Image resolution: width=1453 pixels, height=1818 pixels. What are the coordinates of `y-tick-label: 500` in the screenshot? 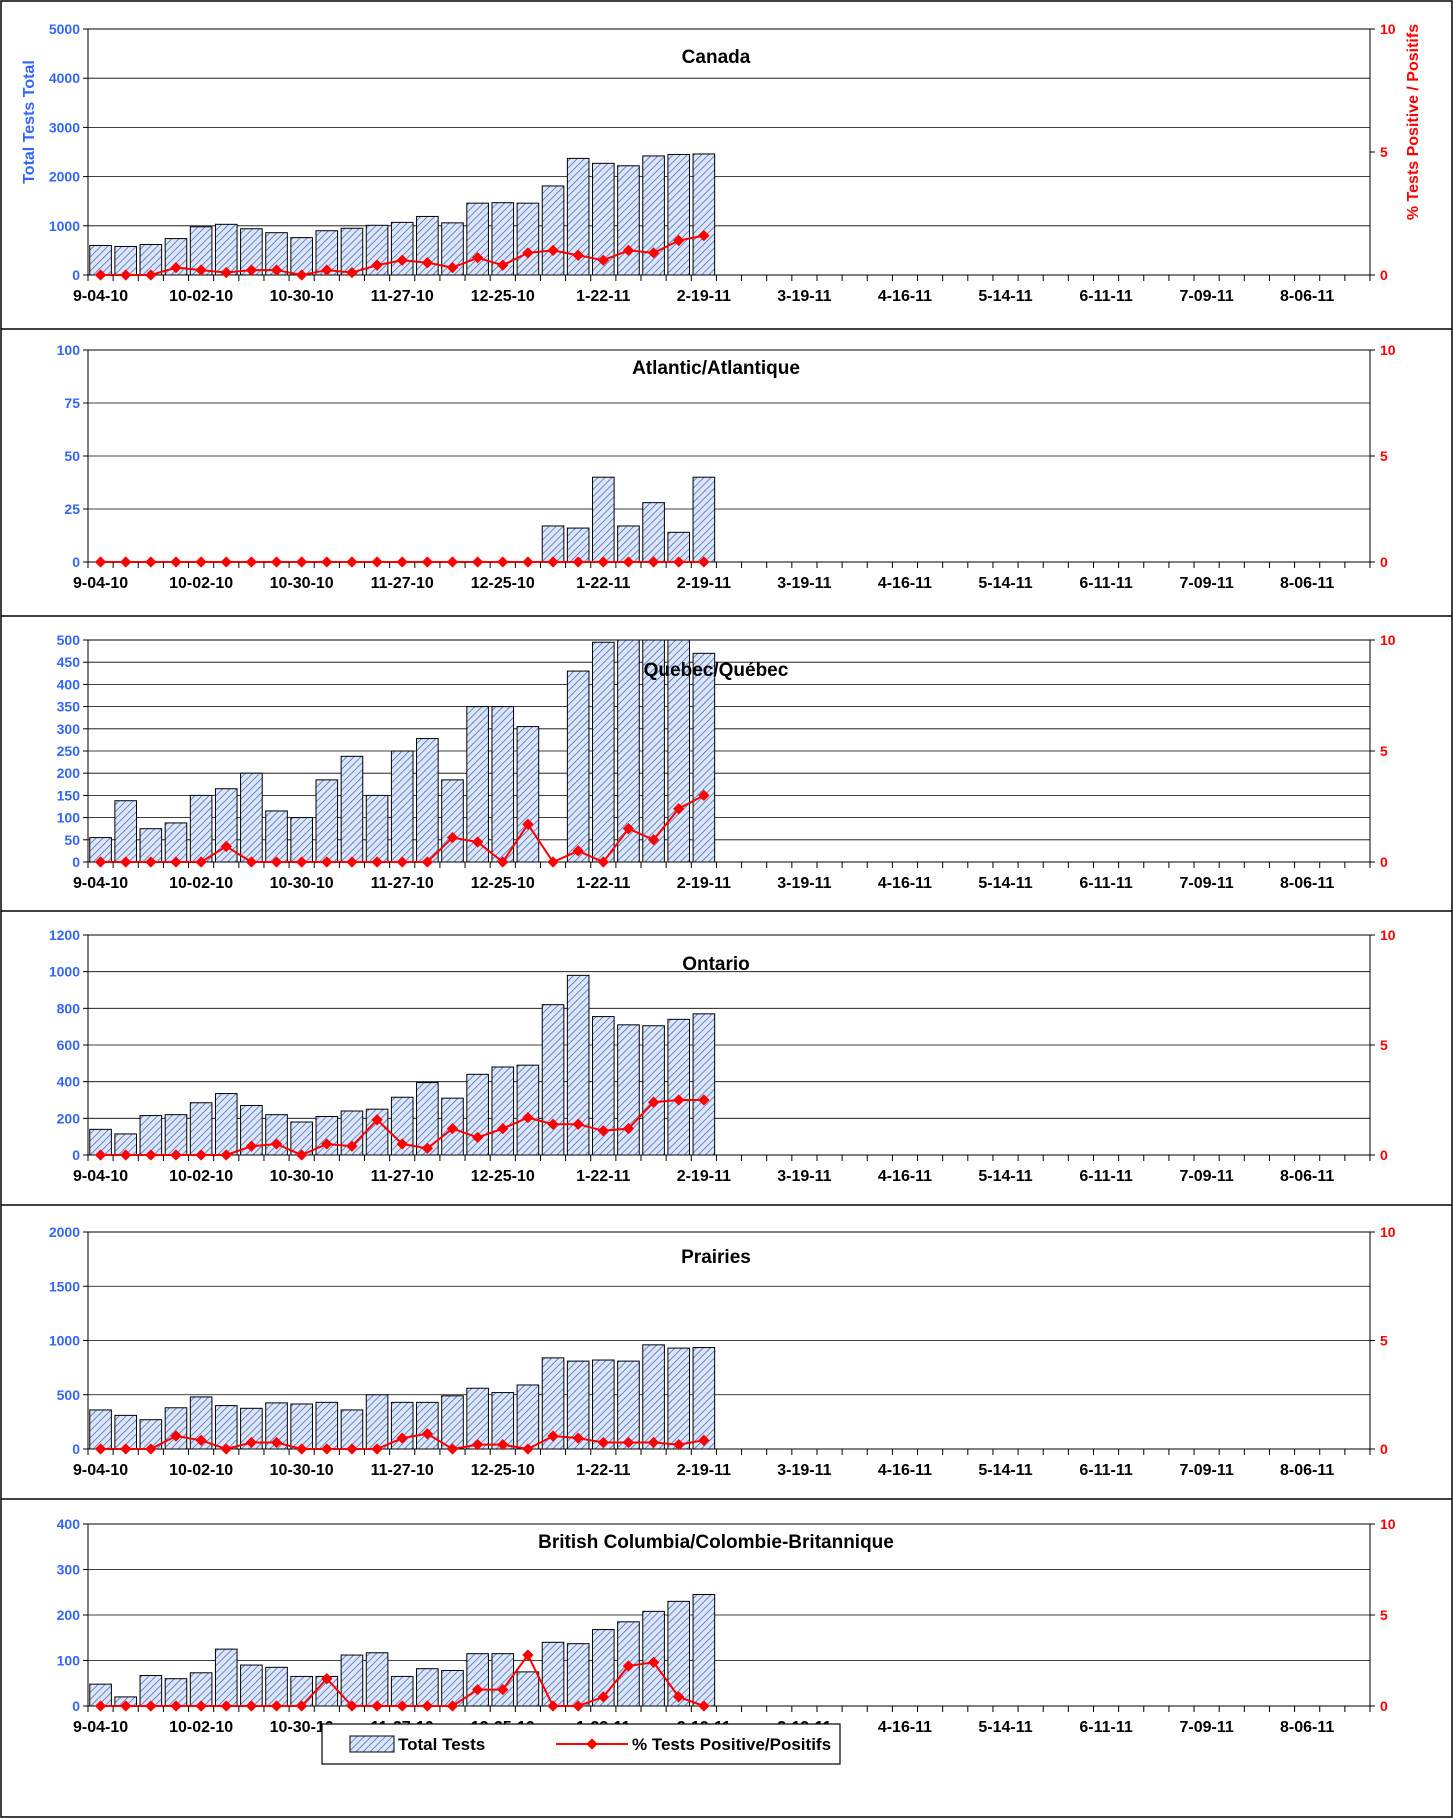 It's located at (69, 640).